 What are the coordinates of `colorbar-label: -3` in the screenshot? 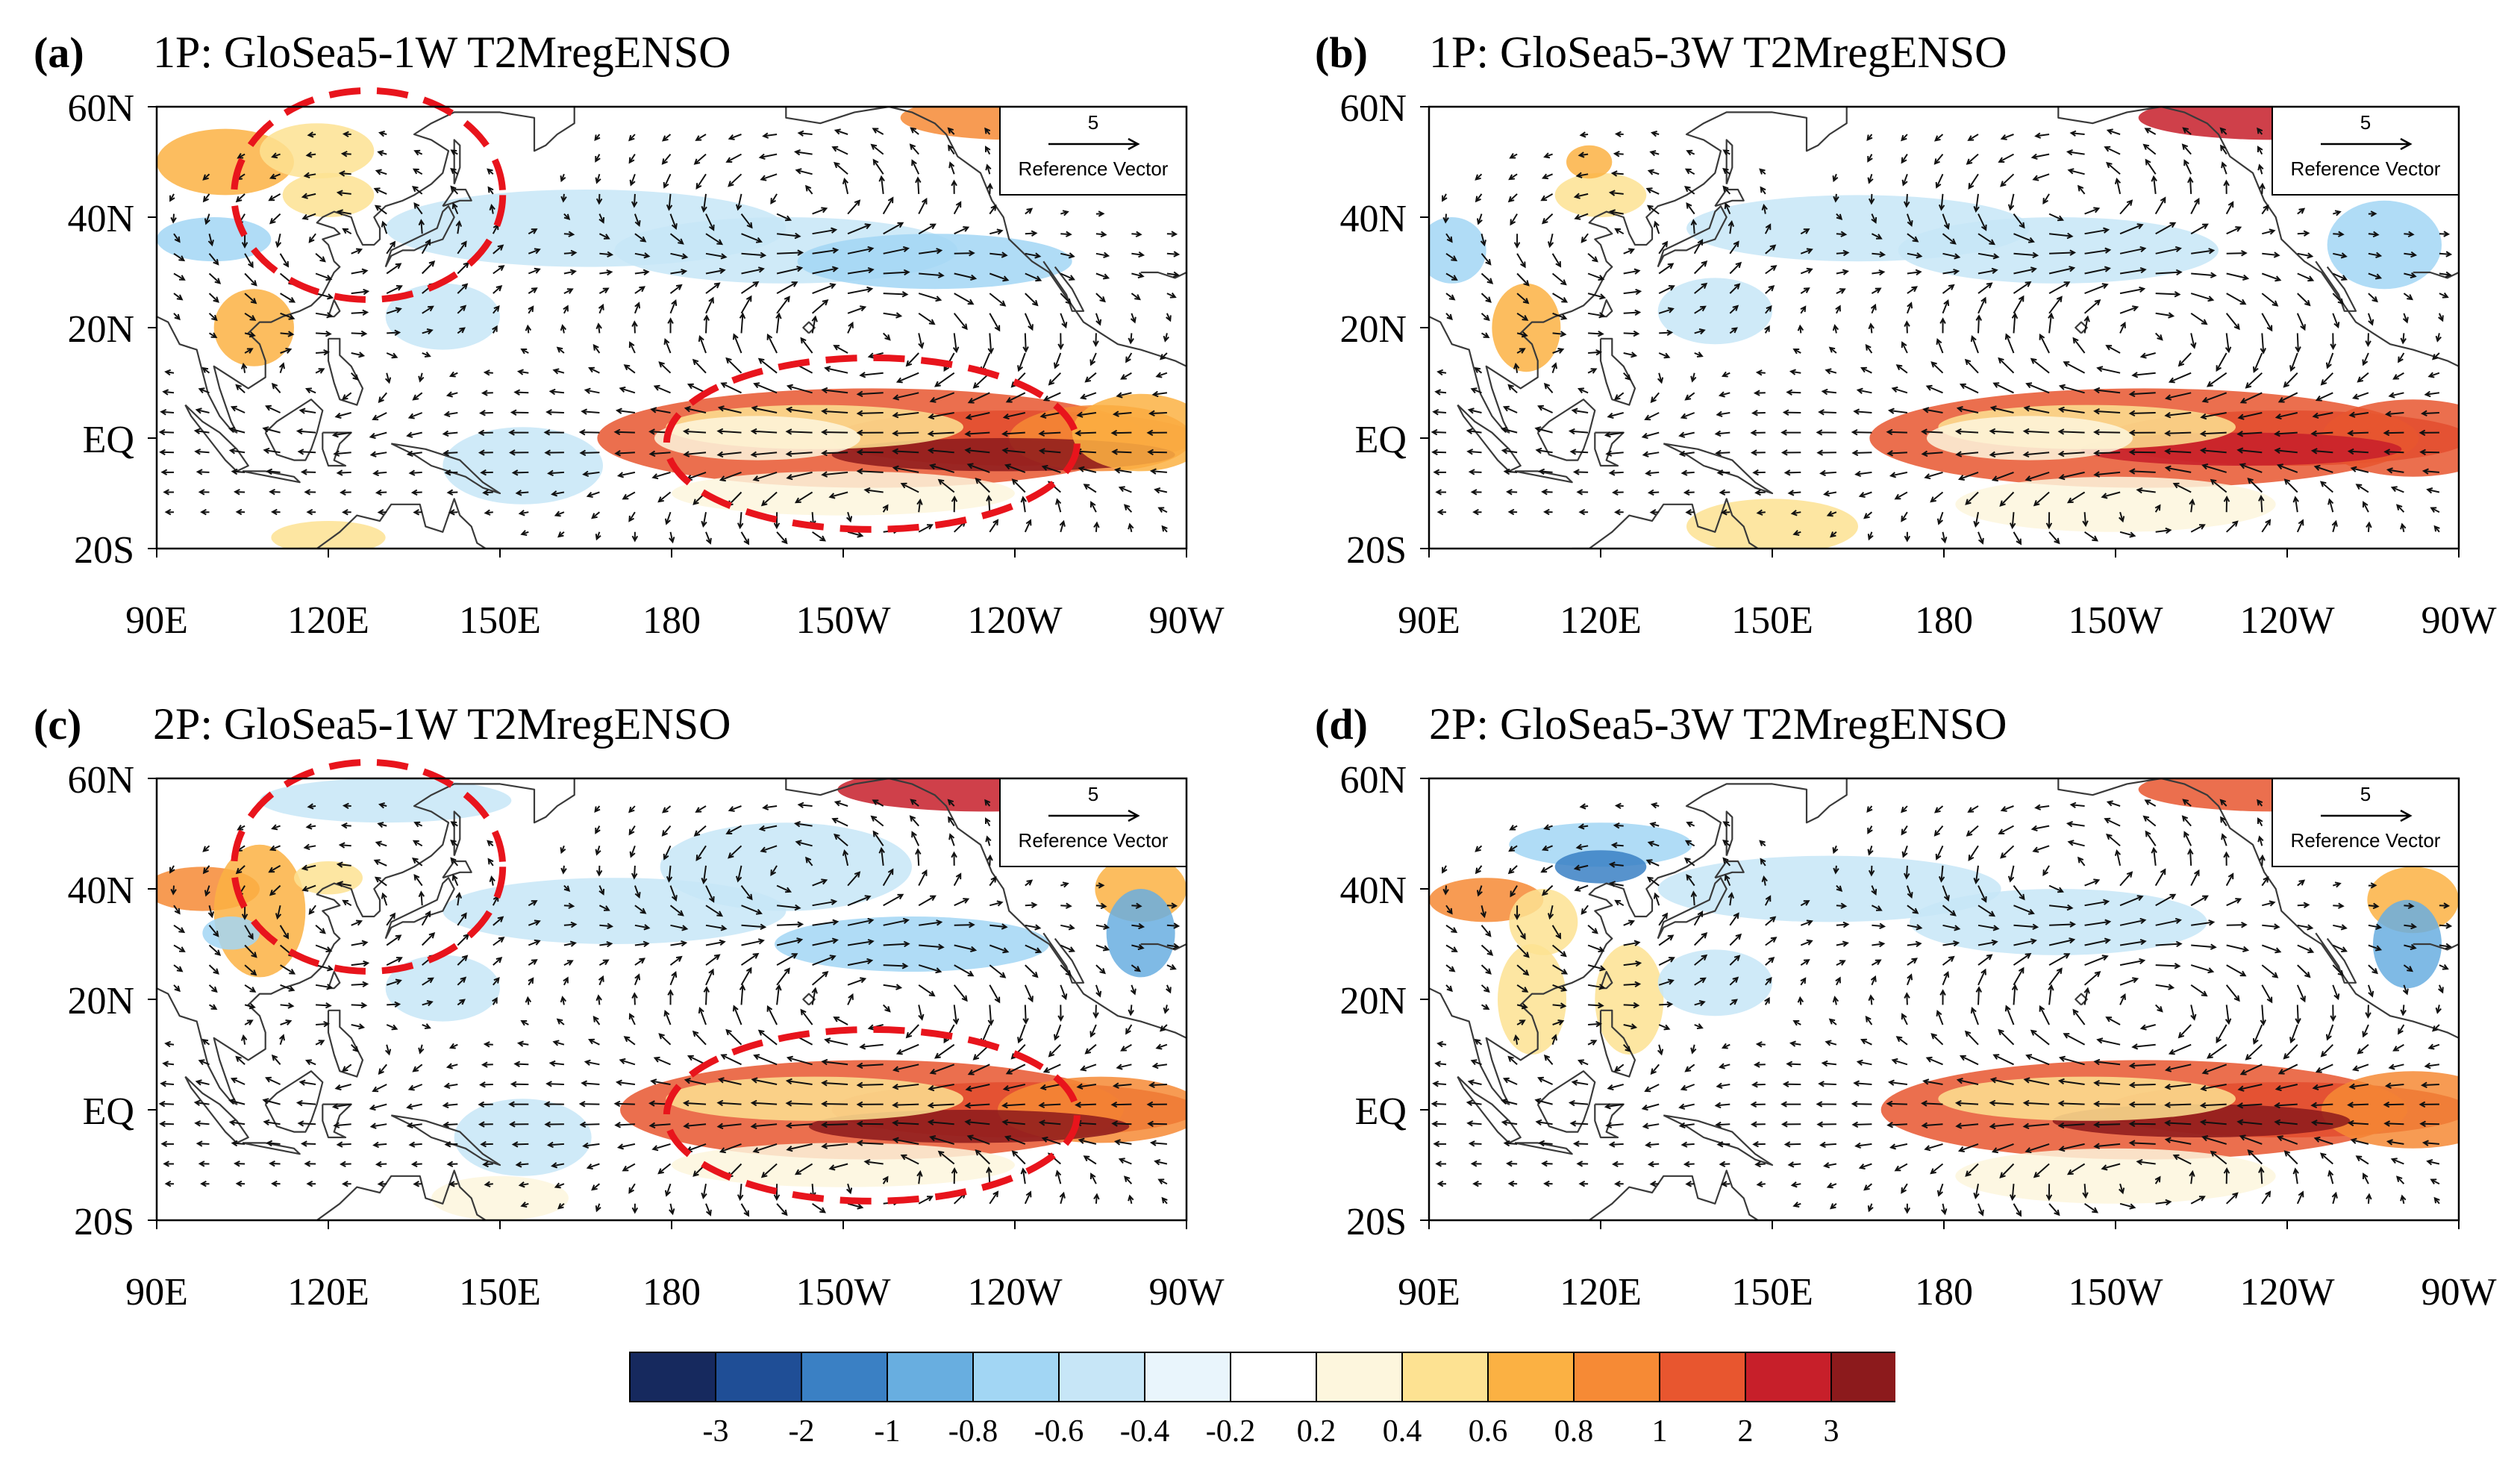 It's located at (716, 1432).